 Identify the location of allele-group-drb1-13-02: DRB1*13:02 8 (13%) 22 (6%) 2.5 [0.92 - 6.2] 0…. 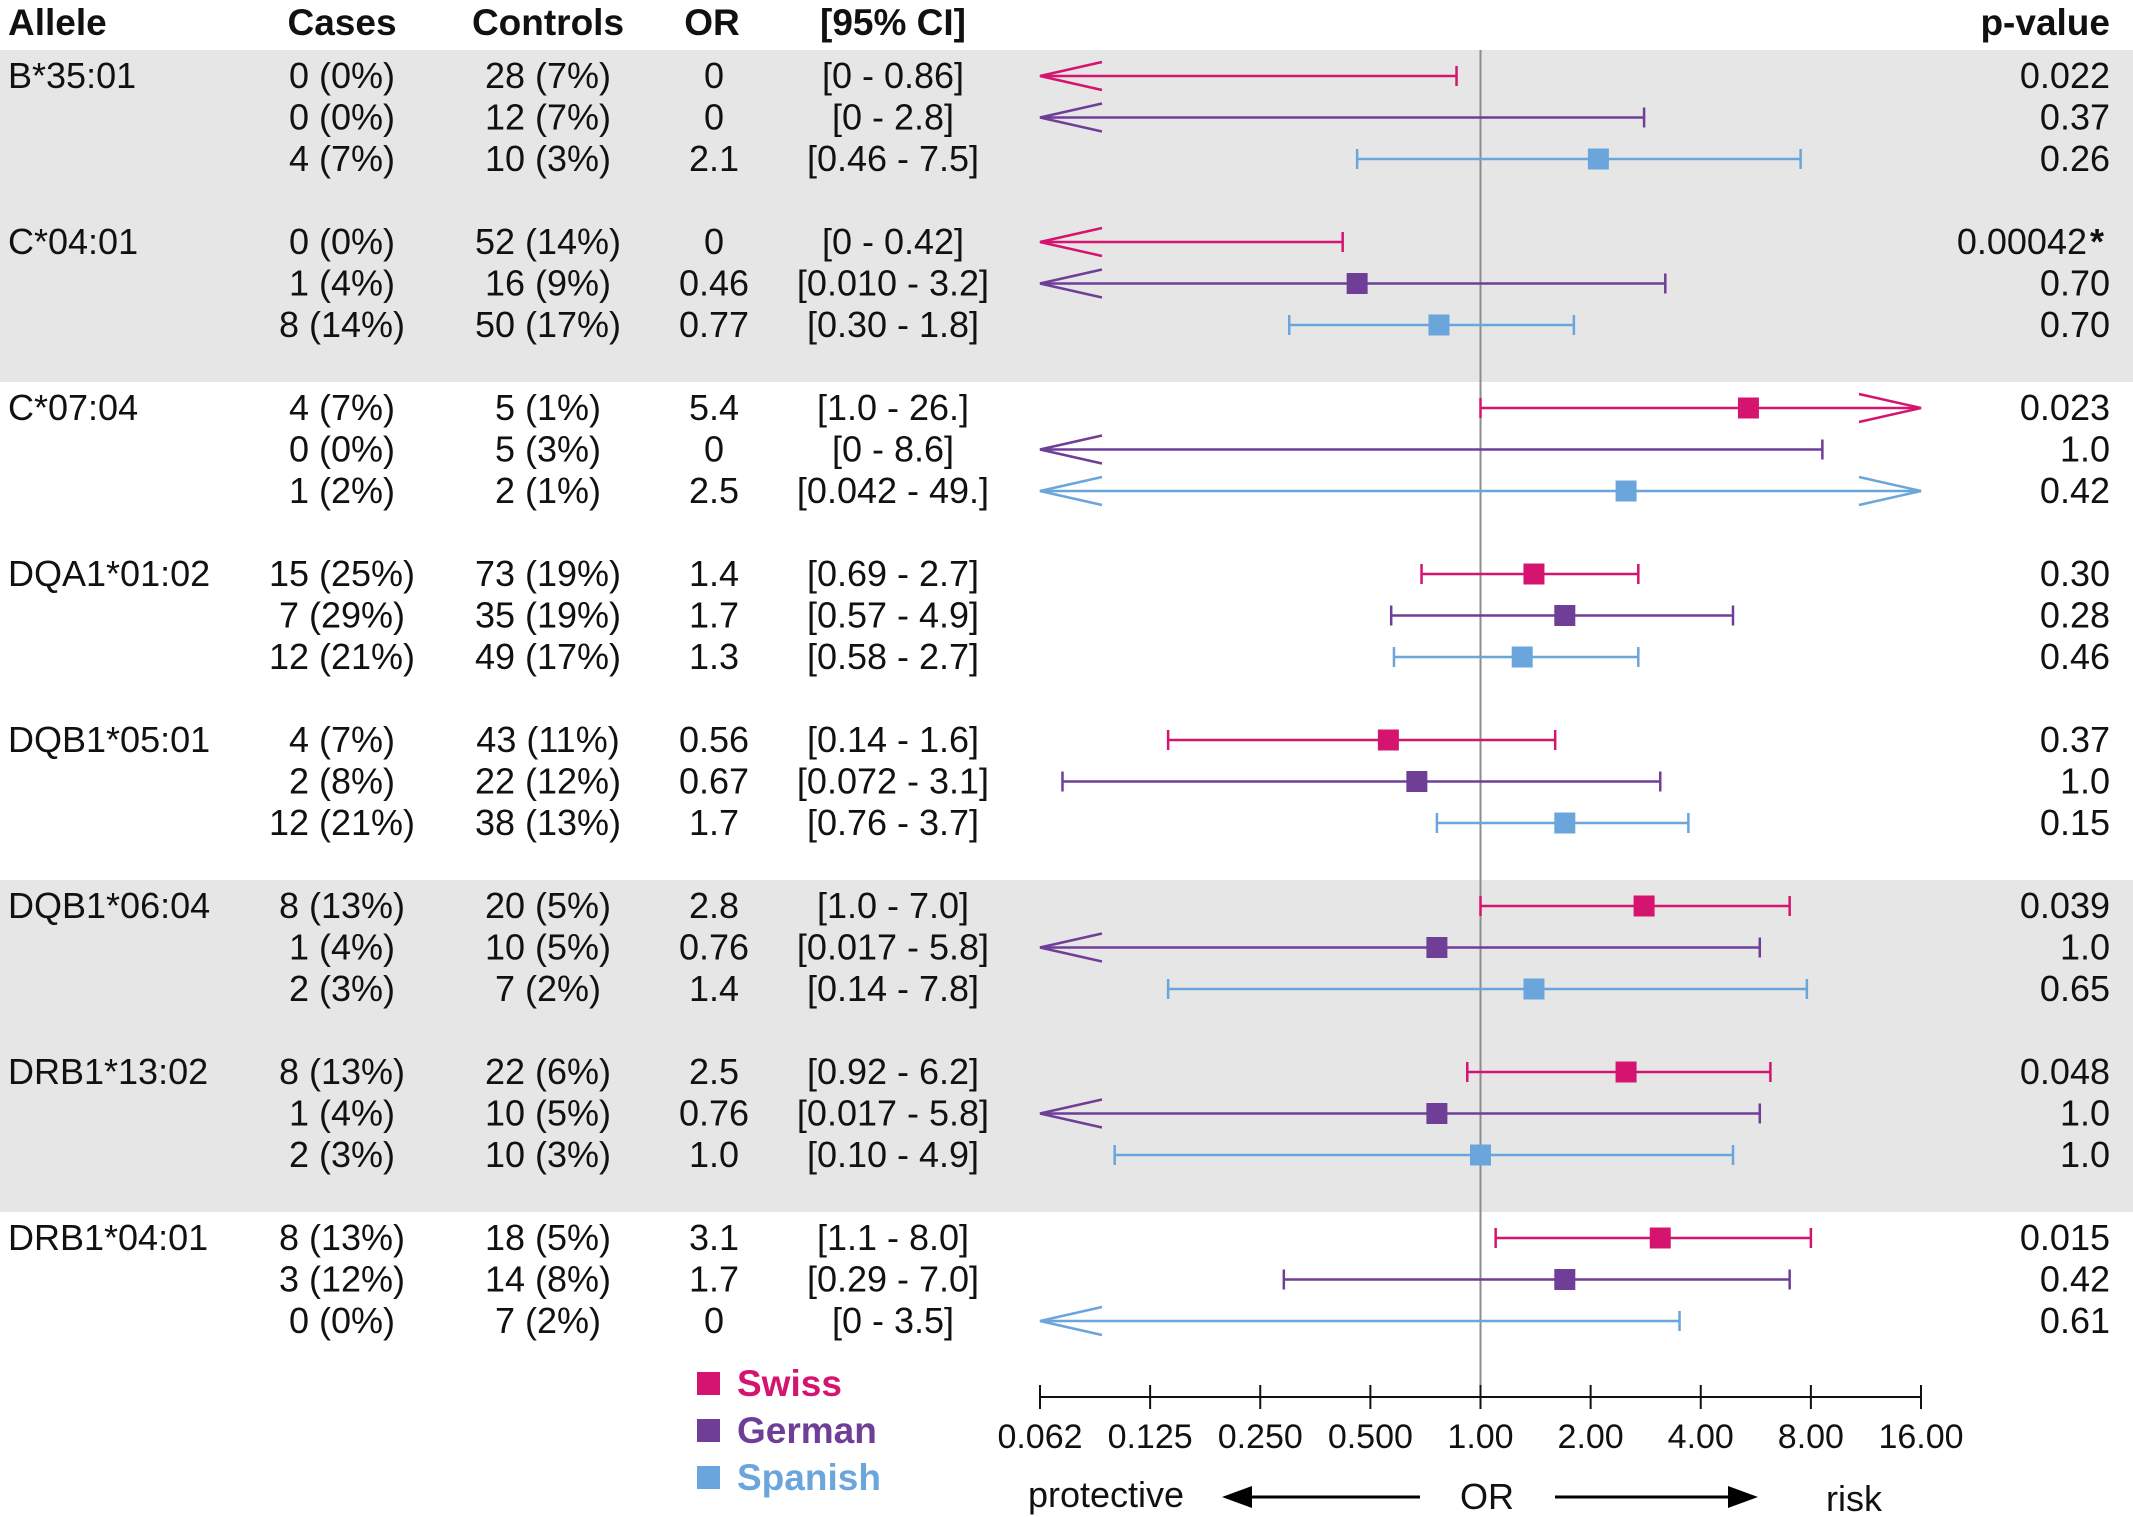
(1059, 1113).